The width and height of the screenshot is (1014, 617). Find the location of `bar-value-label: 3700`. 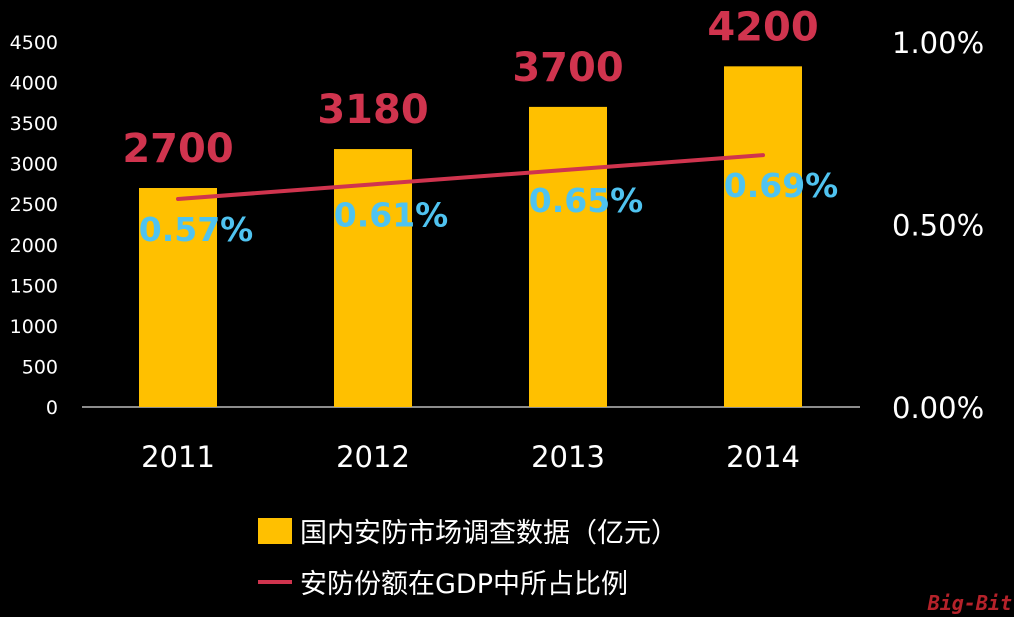

bar-value-label: 3700 is located at coordinates (567, 68).